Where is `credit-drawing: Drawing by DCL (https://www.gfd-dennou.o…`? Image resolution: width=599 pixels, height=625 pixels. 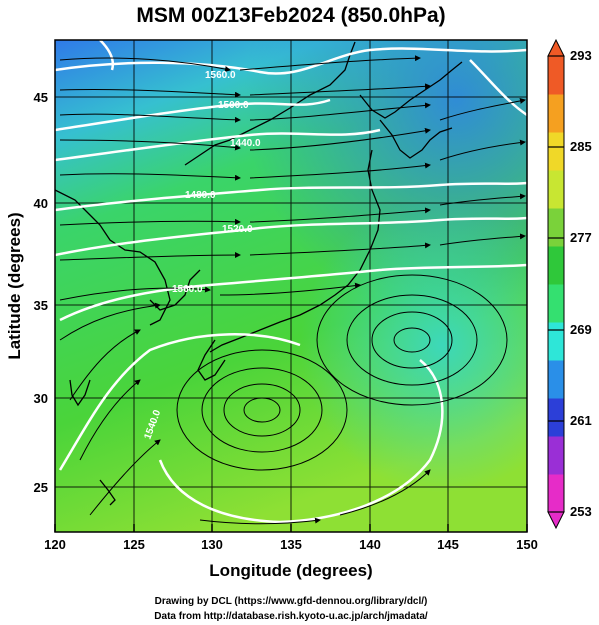 credit-drawing: Drawing by DCL (https://www.gfd-dennou.o… is located at coordinates (291, 601).